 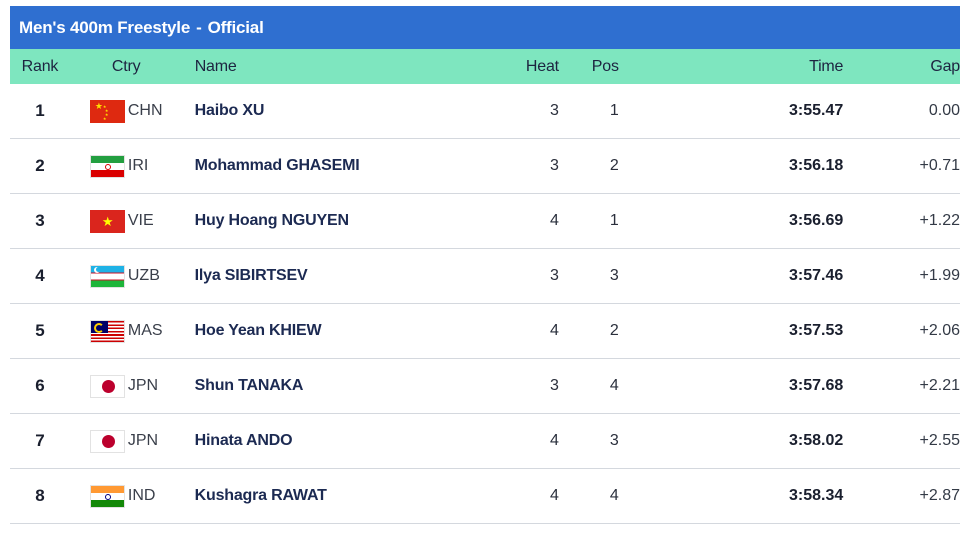 I want to click on athlete-name: Hoe Yean KHIEW, so click(x=258, y=330).